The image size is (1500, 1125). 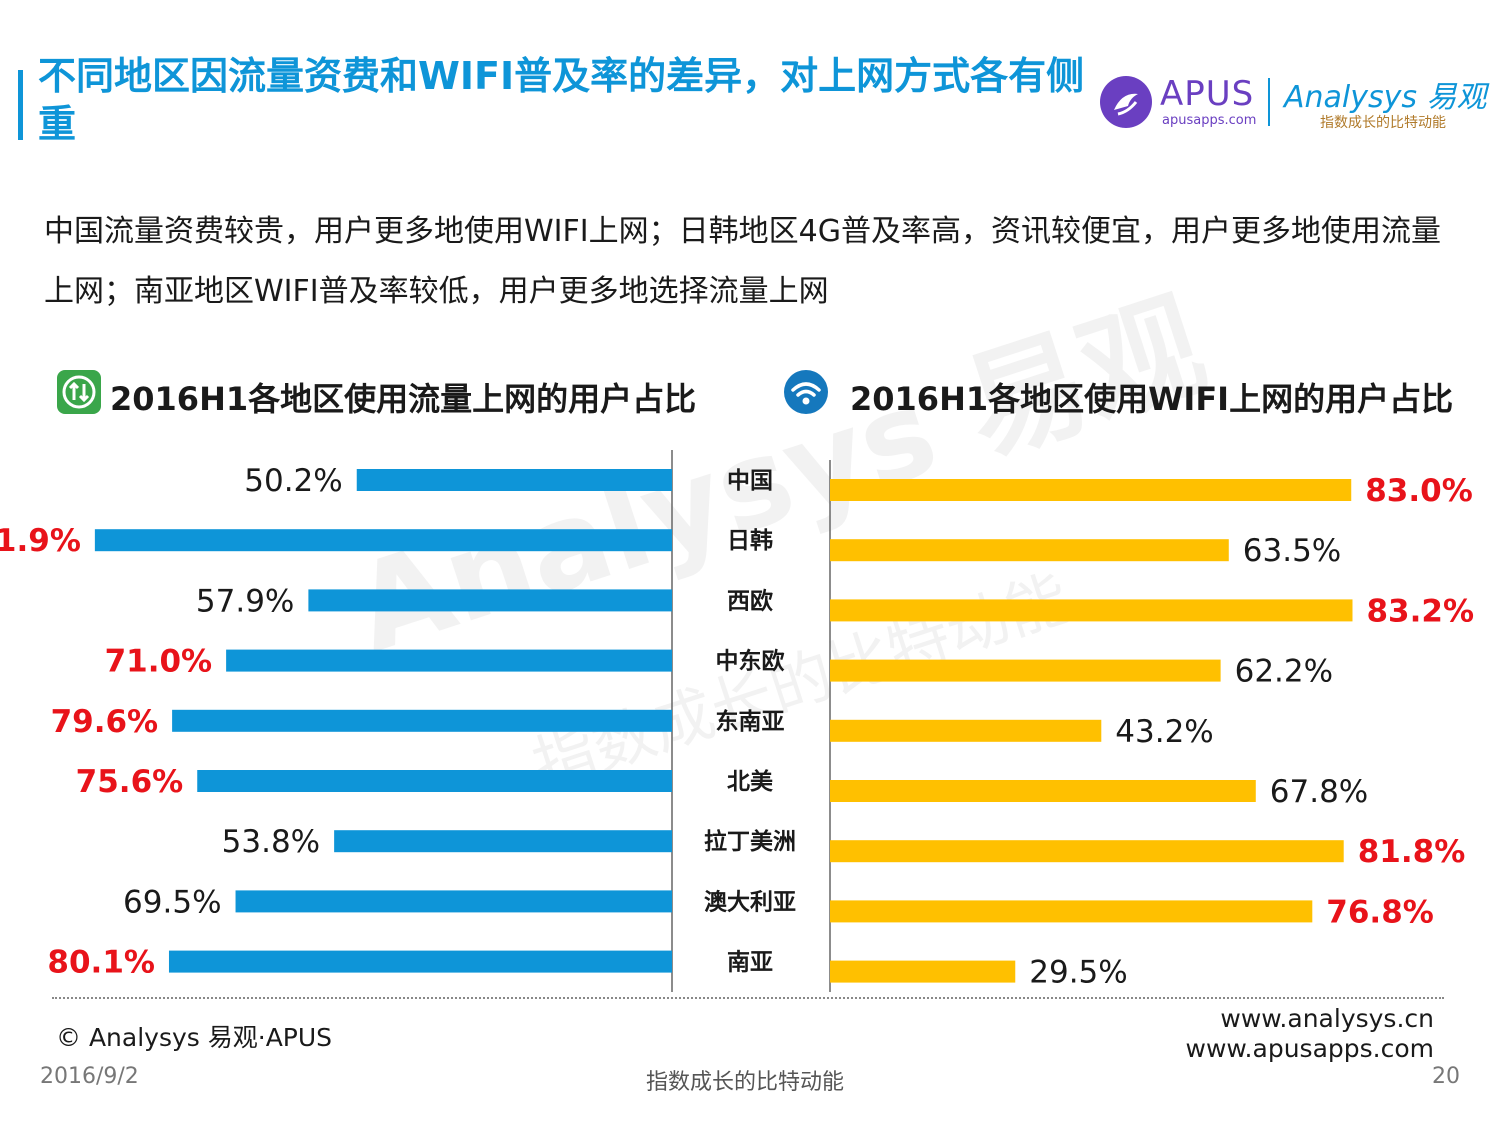 I want to click on right-bar-label-2: 83.2%, so click(x=1420, y=611).